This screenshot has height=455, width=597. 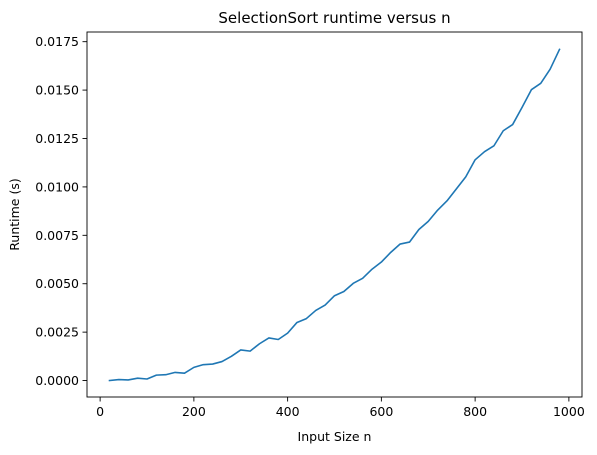 What do you see at coordinates (57, 138) in the screenshot?
I see `y-tick-label-5: 0.0125` at bounding box center [57, 138].